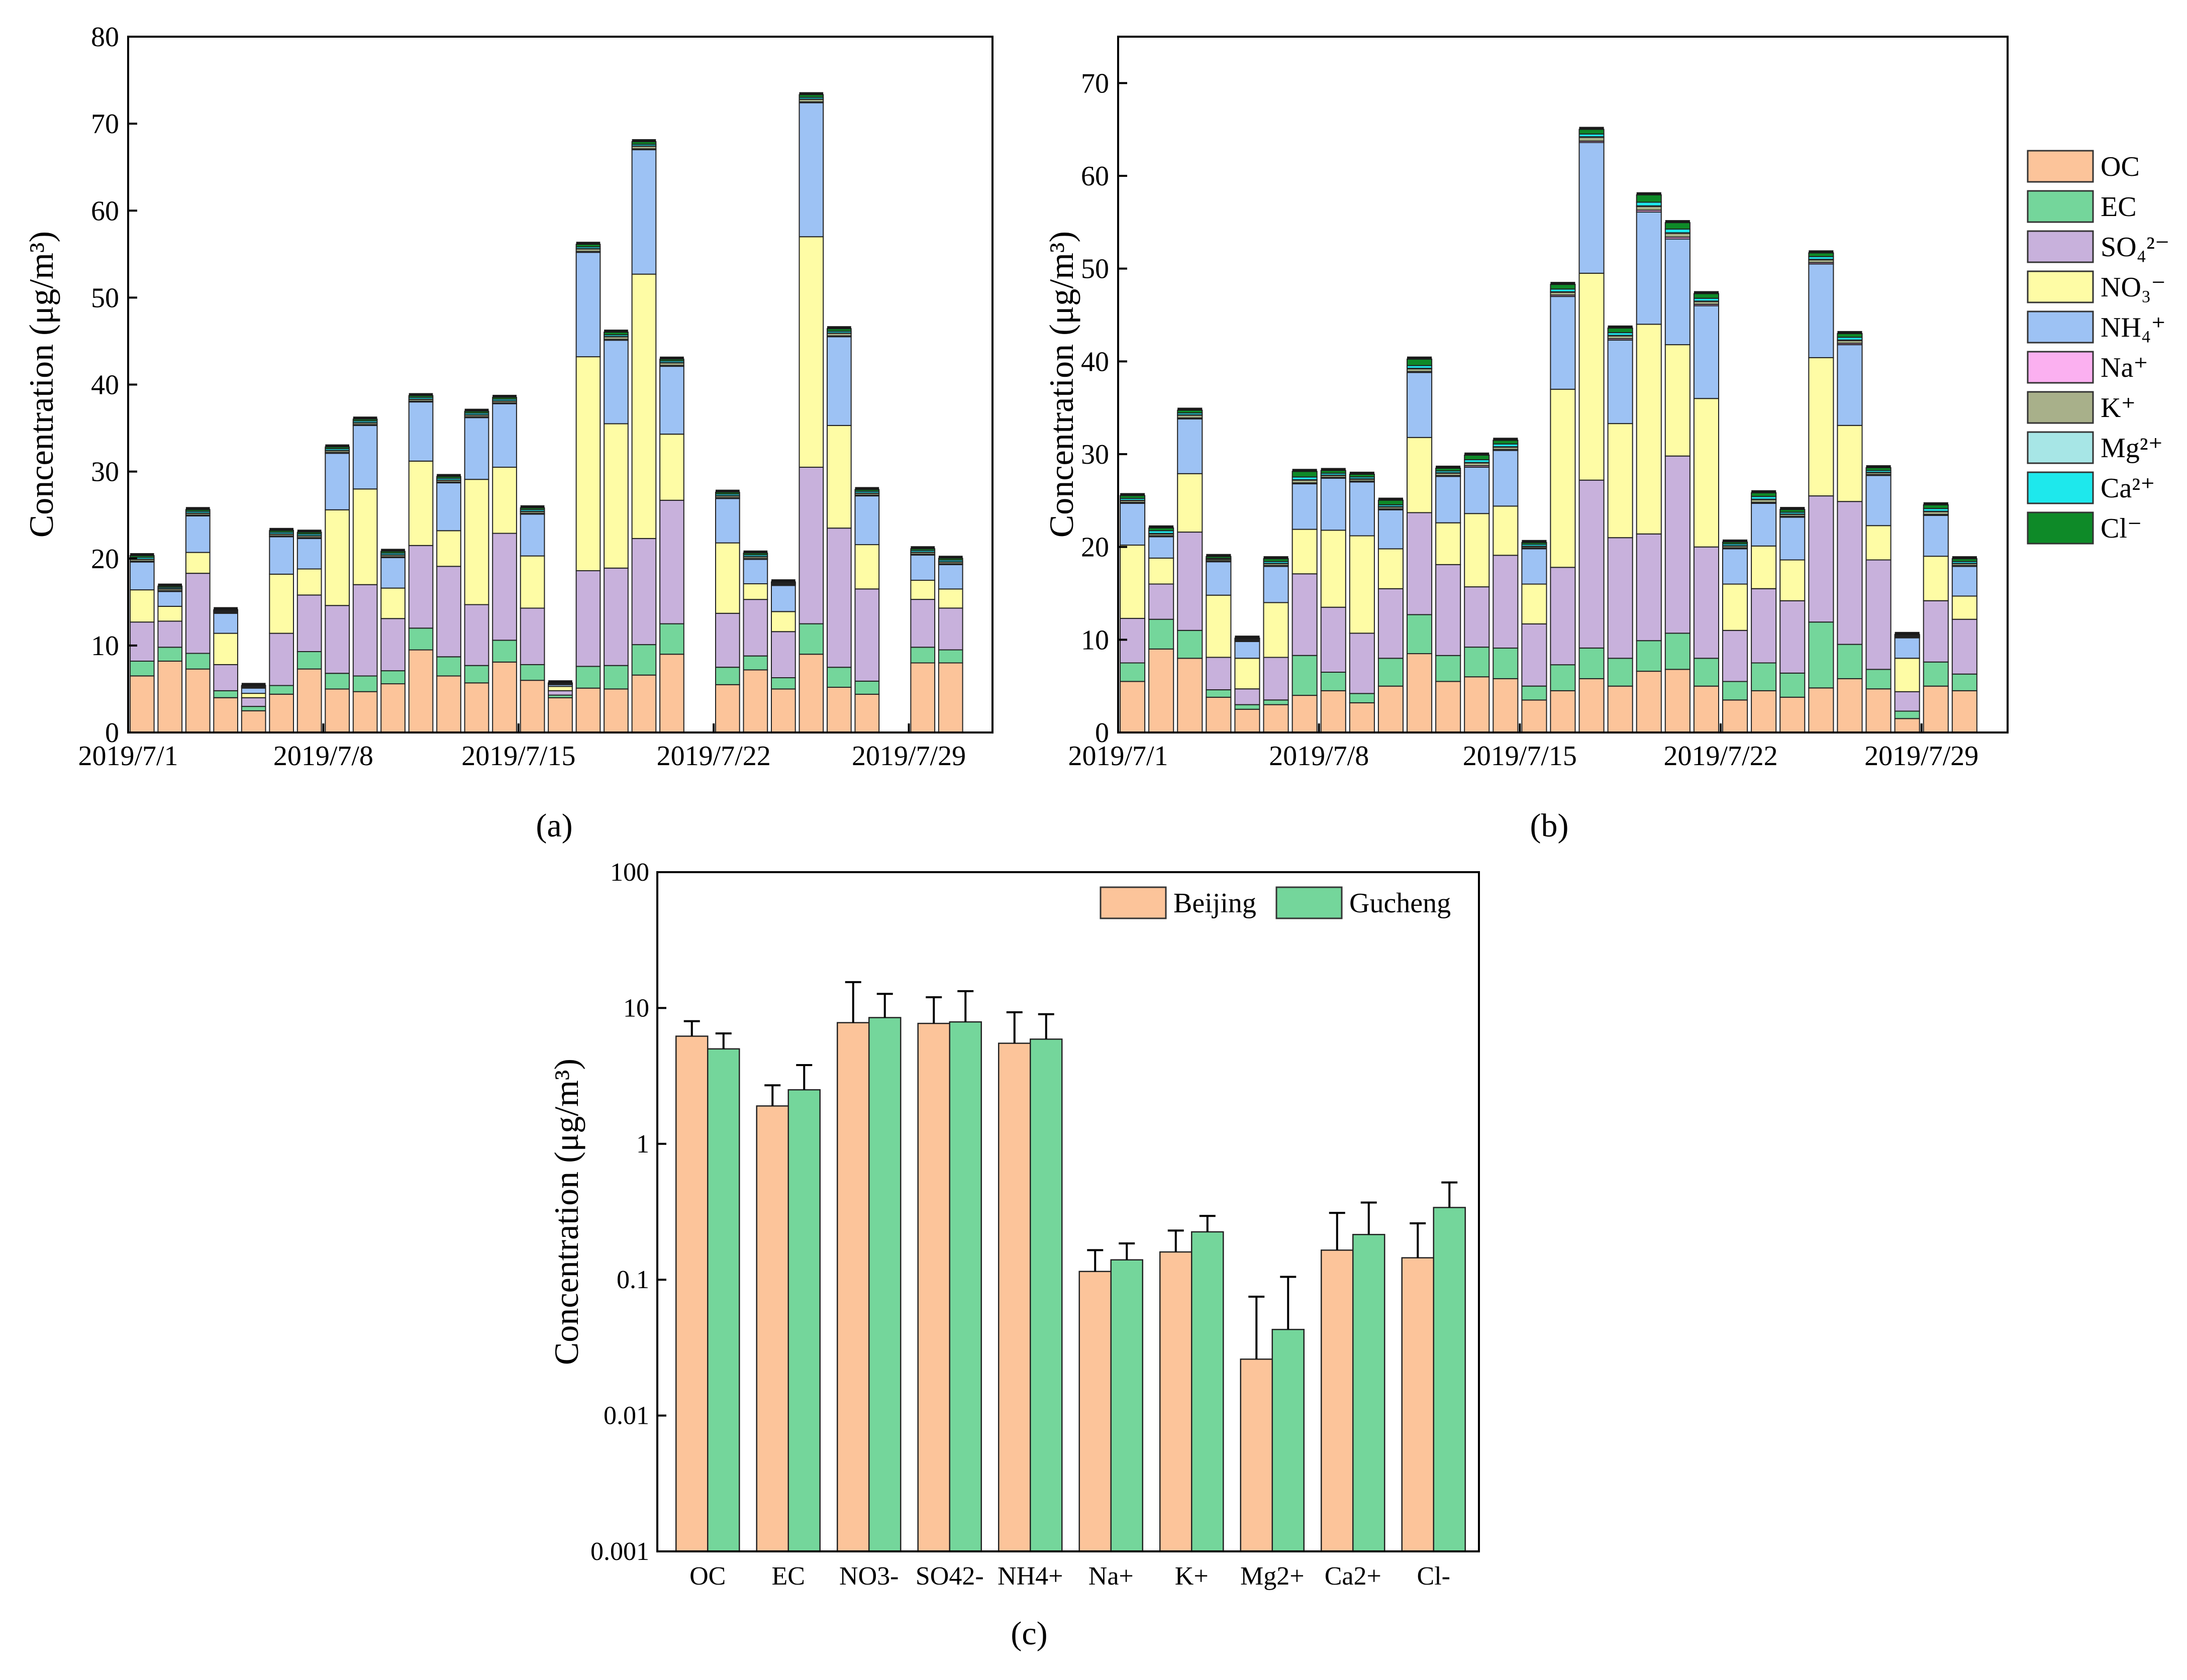 The height and width of the screenshot is (1680, 2187). I want to click on legend-label-k: K⁺, so click(2118, 408).